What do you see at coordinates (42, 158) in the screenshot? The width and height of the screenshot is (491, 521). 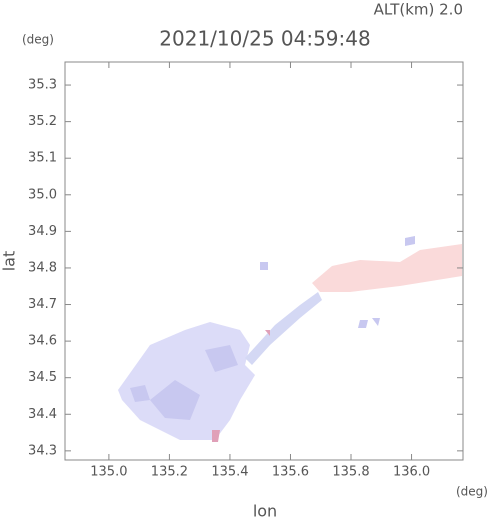 I see `y-tick-label: 35.1` at bounding box center [42, 158].